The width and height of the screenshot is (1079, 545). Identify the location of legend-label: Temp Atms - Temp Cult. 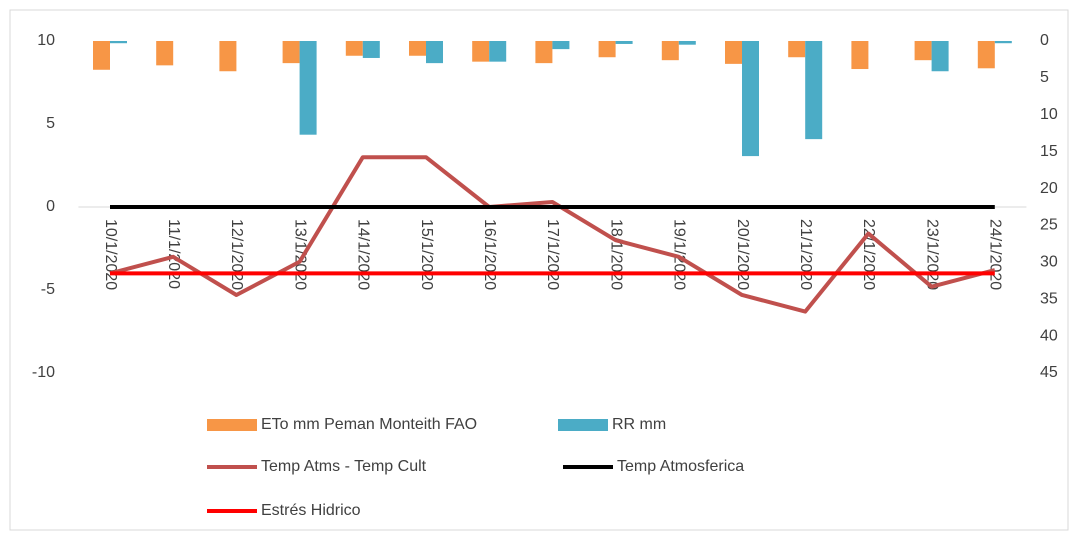
(344, 466).